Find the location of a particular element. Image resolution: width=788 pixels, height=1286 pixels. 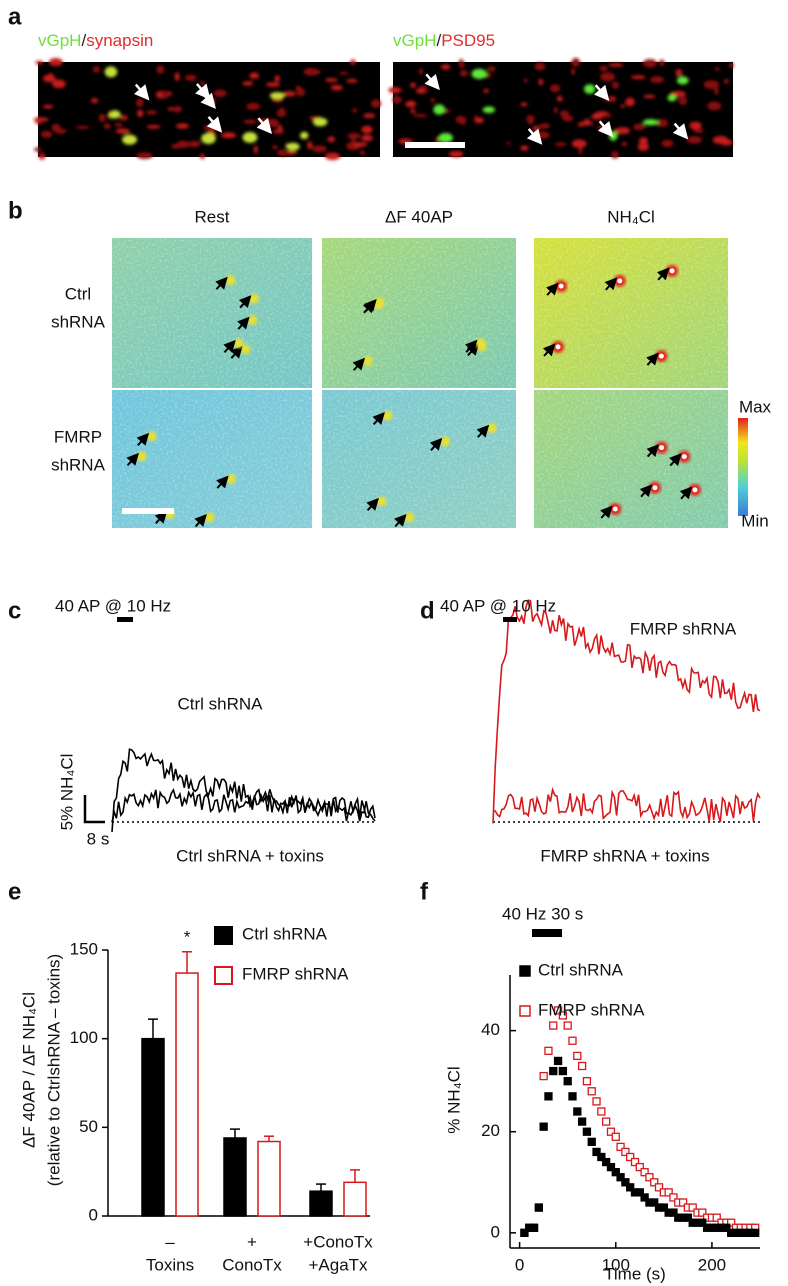

x-tick-label: 200 is located at coordinates (712, 1264).